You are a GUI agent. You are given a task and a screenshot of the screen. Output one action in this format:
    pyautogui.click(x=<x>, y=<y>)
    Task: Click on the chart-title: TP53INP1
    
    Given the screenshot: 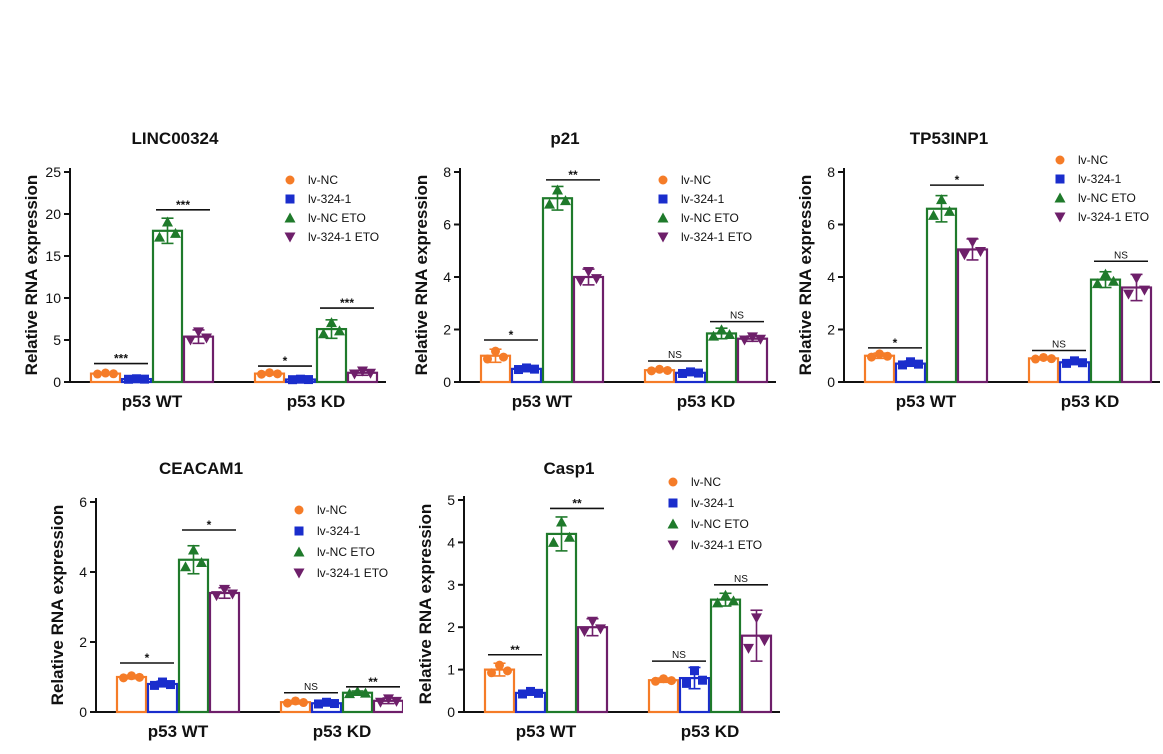 What is the action you would take?
    pyautogui.click(x=949, y=138)
    